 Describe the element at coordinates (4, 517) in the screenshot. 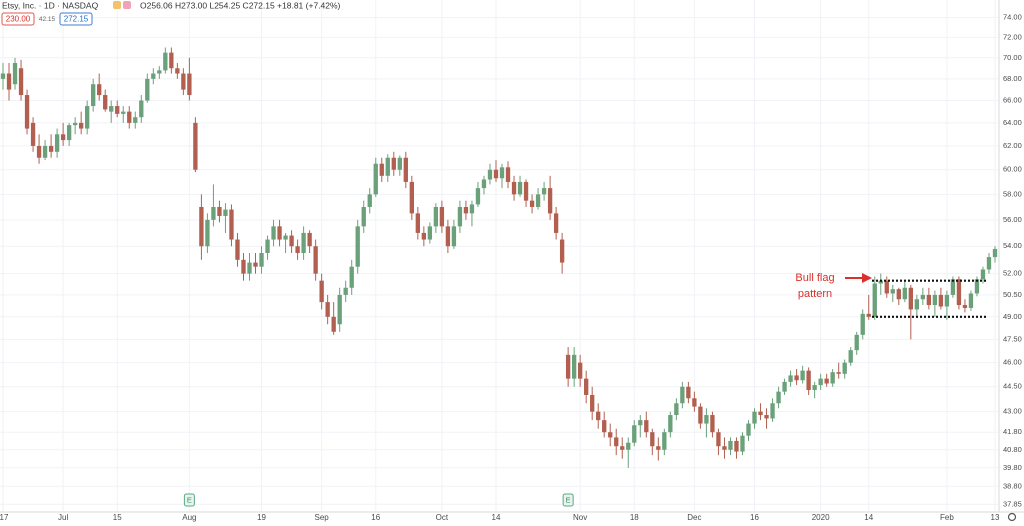

I see `x-tick-label: 17` at that location.